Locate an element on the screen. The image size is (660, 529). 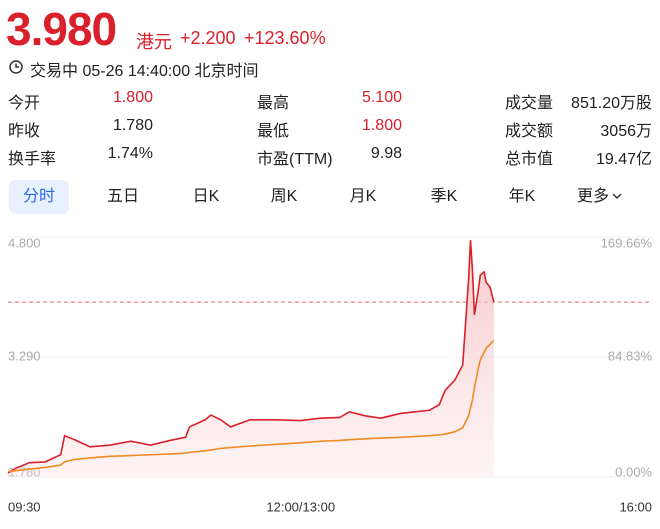
stat-label: 换手率 is located at coordinates (32, 159).